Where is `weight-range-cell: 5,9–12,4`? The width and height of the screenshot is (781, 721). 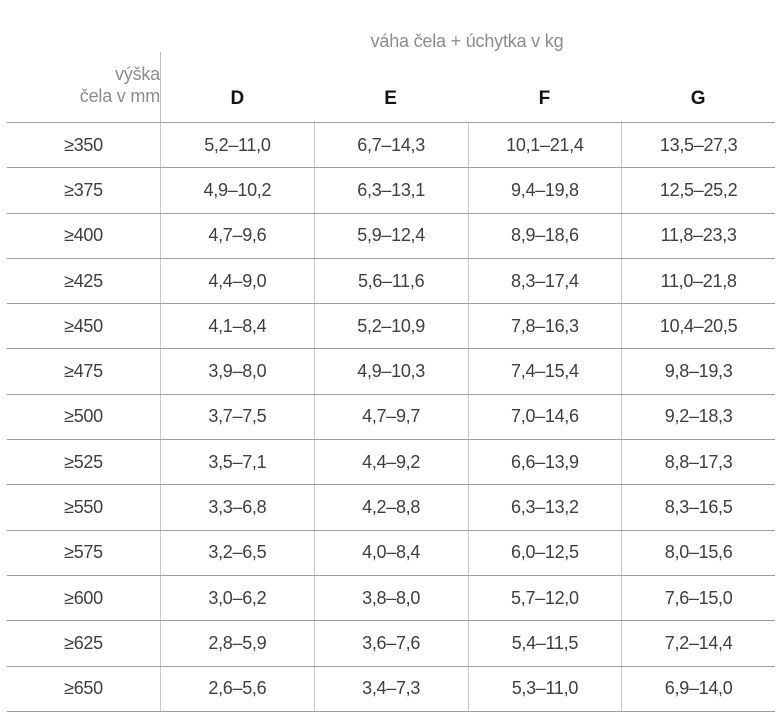
weight-range-cell: 5,9–12,4 is located at coordinates (390, 235).